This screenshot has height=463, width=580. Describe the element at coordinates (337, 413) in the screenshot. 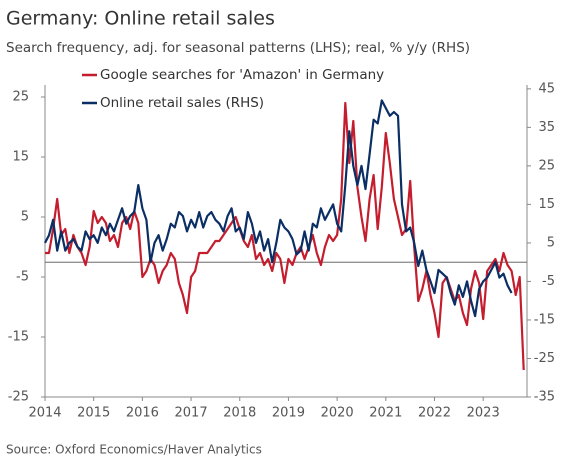

I see `x-tick-label: 2020` at that location.